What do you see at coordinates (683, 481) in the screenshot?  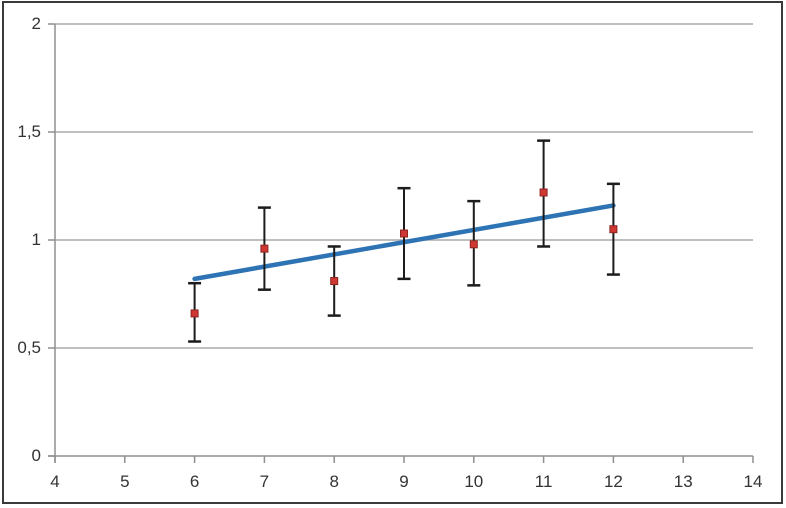 I see `x-tick-label: 13` at bounding box center [683, 481].